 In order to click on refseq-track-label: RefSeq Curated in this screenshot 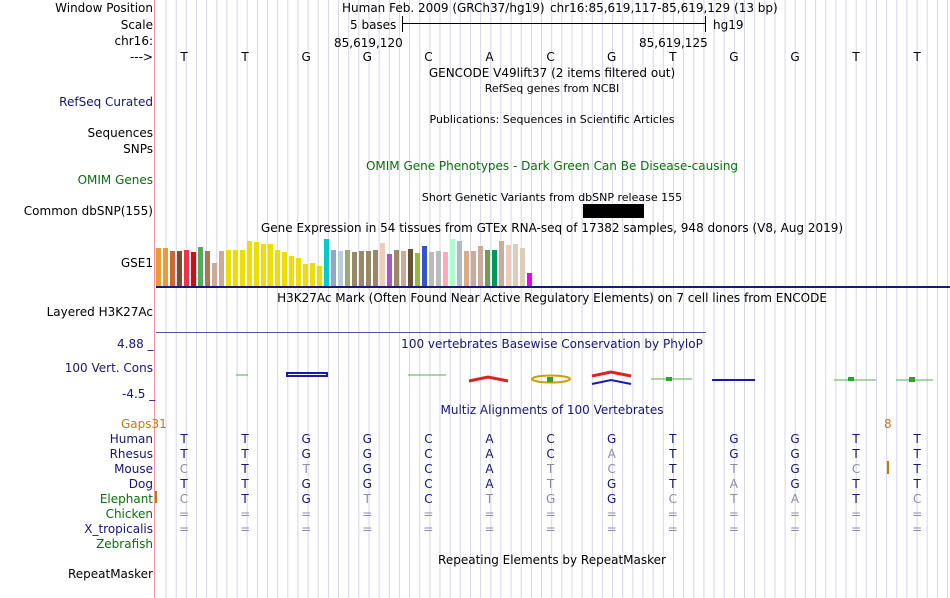, I will do `click(106, 102)`.